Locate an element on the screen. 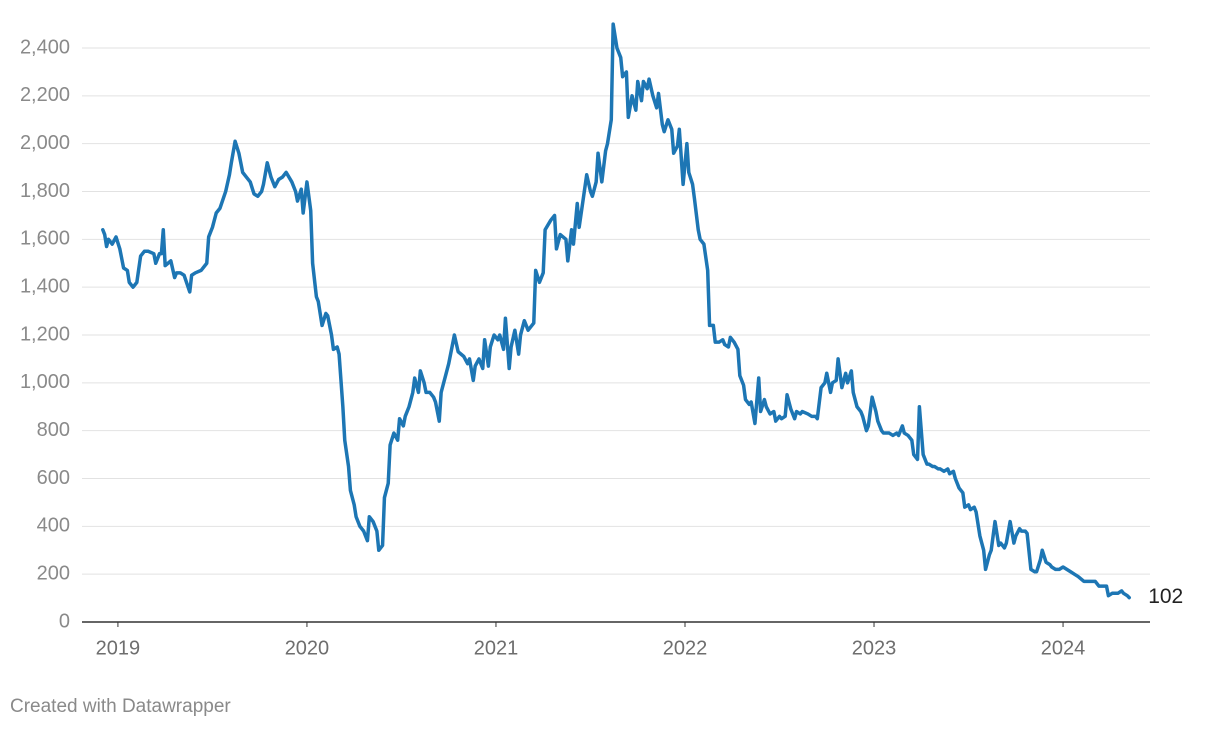 This screenshot has height=735, width=1220. x-tick-label: 2020 is located at coordinates (307, 648).